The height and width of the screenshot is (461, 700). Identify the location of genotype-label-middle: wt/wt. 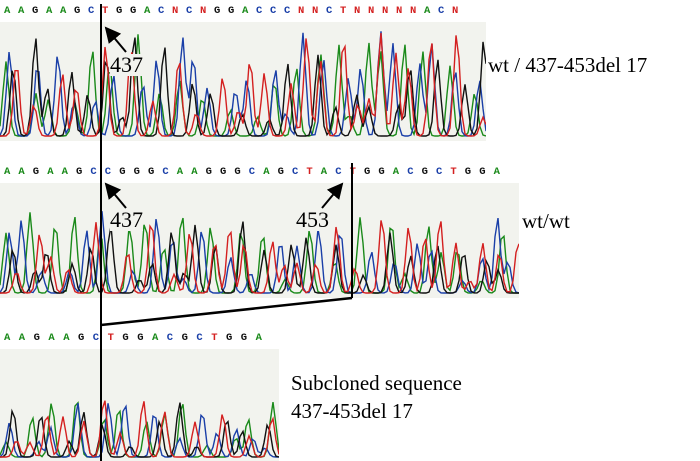
(546, 221).